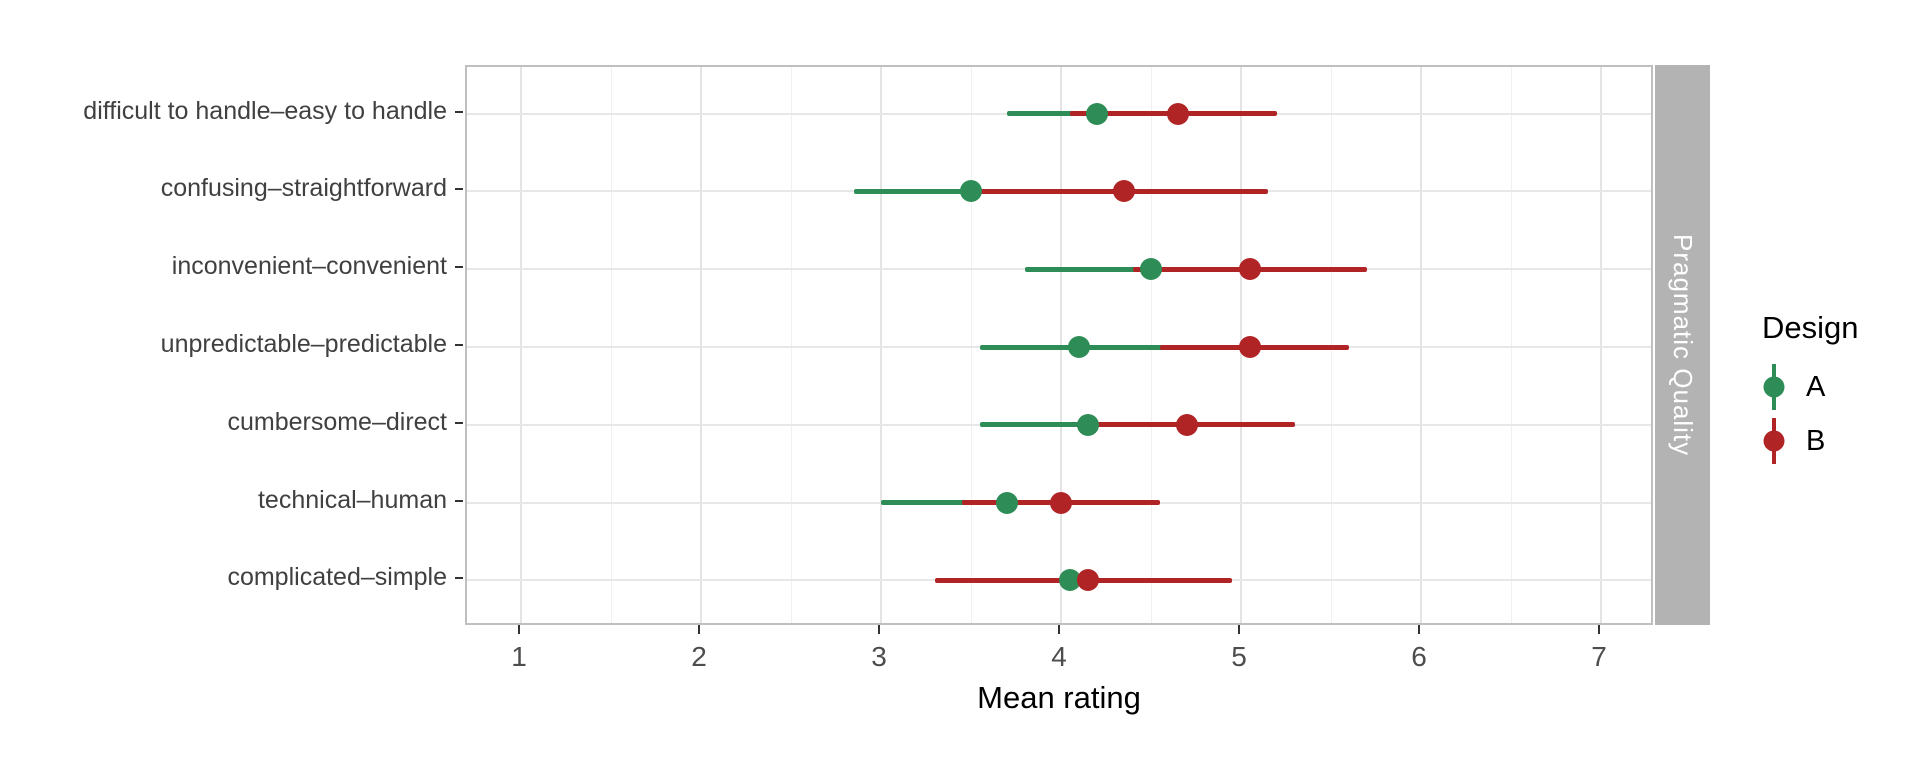  Describe the element at coordinates (699, 656) in the screenshot. I see `x-tick-label: 2` at that location.